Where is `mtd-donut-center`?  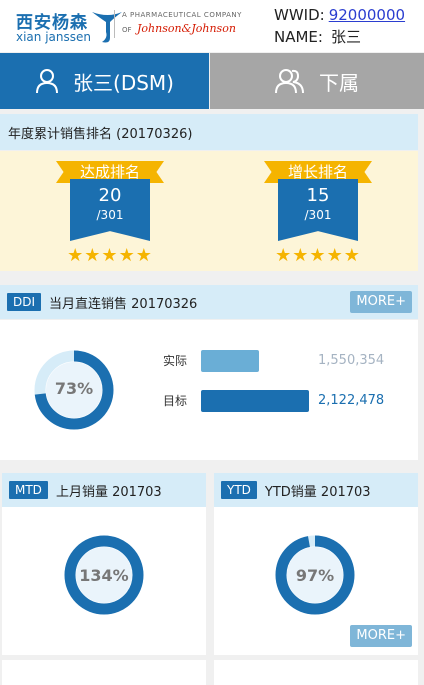
mtd-donut-center is located at coordinates (104, 575).